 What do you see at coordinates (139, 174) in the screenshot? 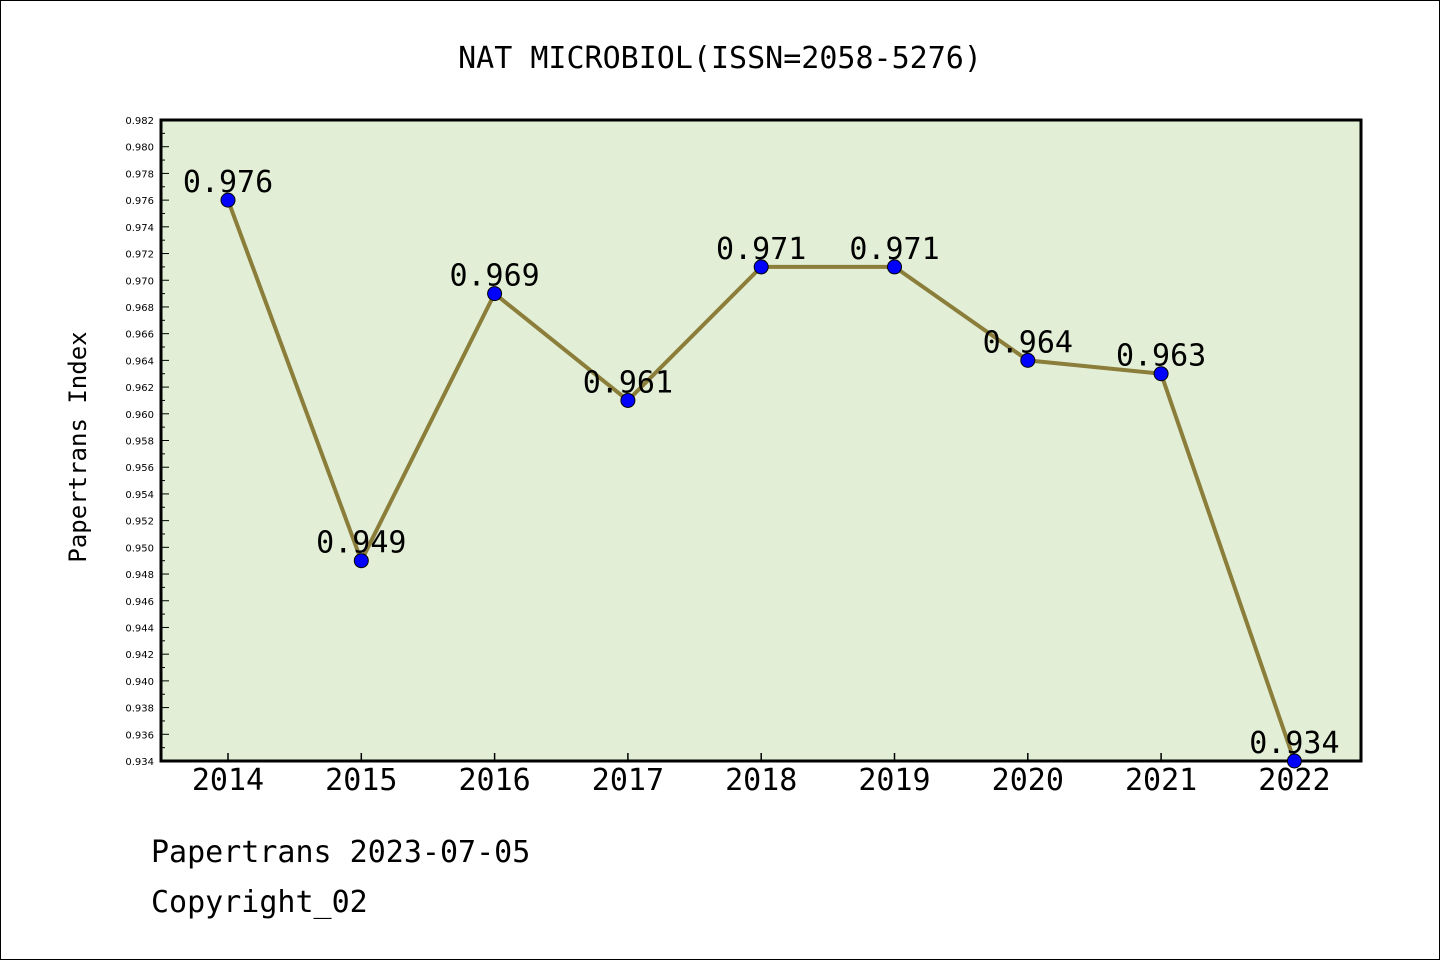
I see `y-tick-label: 0.978` at bounding box center [139, 174].